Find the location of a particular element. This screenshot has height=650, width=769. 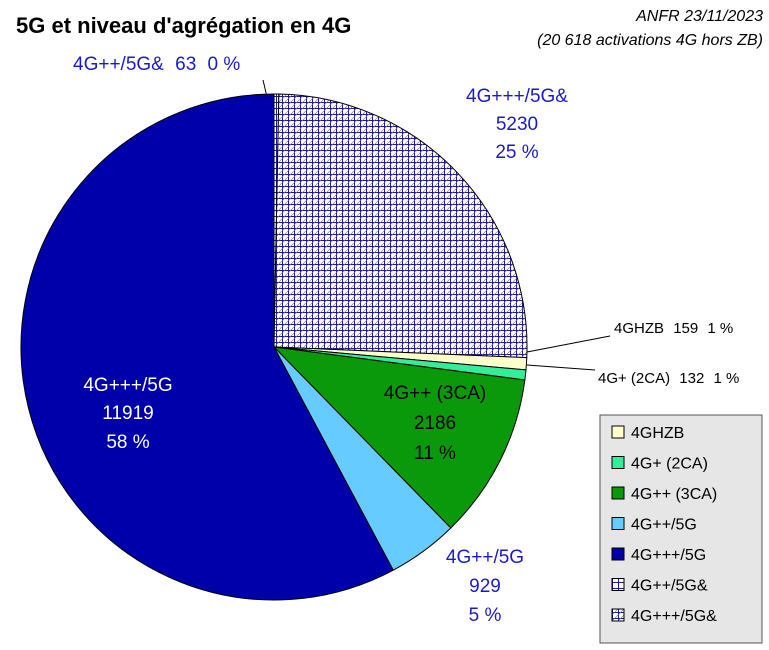

label-4gppp5g-pct: 58 % is located at coordinates (127, 442).